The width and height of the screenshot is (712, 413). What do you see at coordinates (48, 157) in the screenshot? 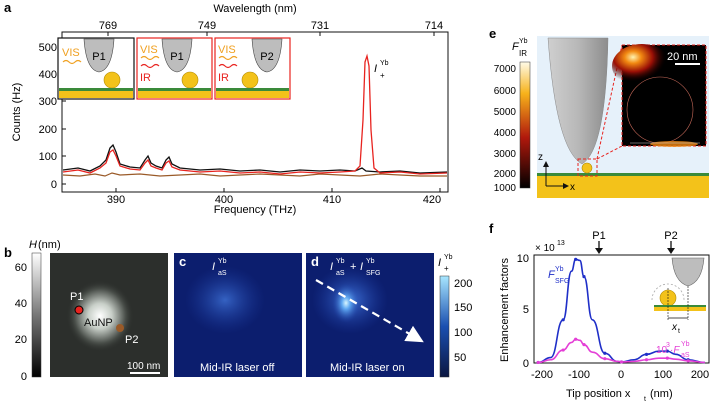
I see `y-tick: 100` at bounding box center [48, 157].